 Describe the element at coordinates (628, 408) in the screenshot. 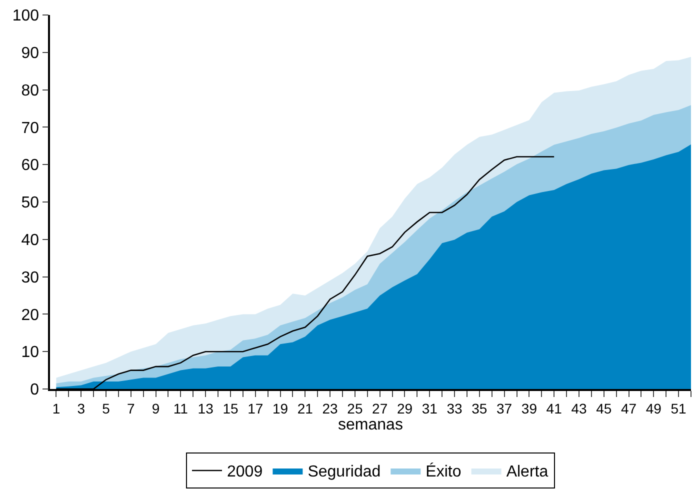

I see `x-tick-label: 47` at that location.